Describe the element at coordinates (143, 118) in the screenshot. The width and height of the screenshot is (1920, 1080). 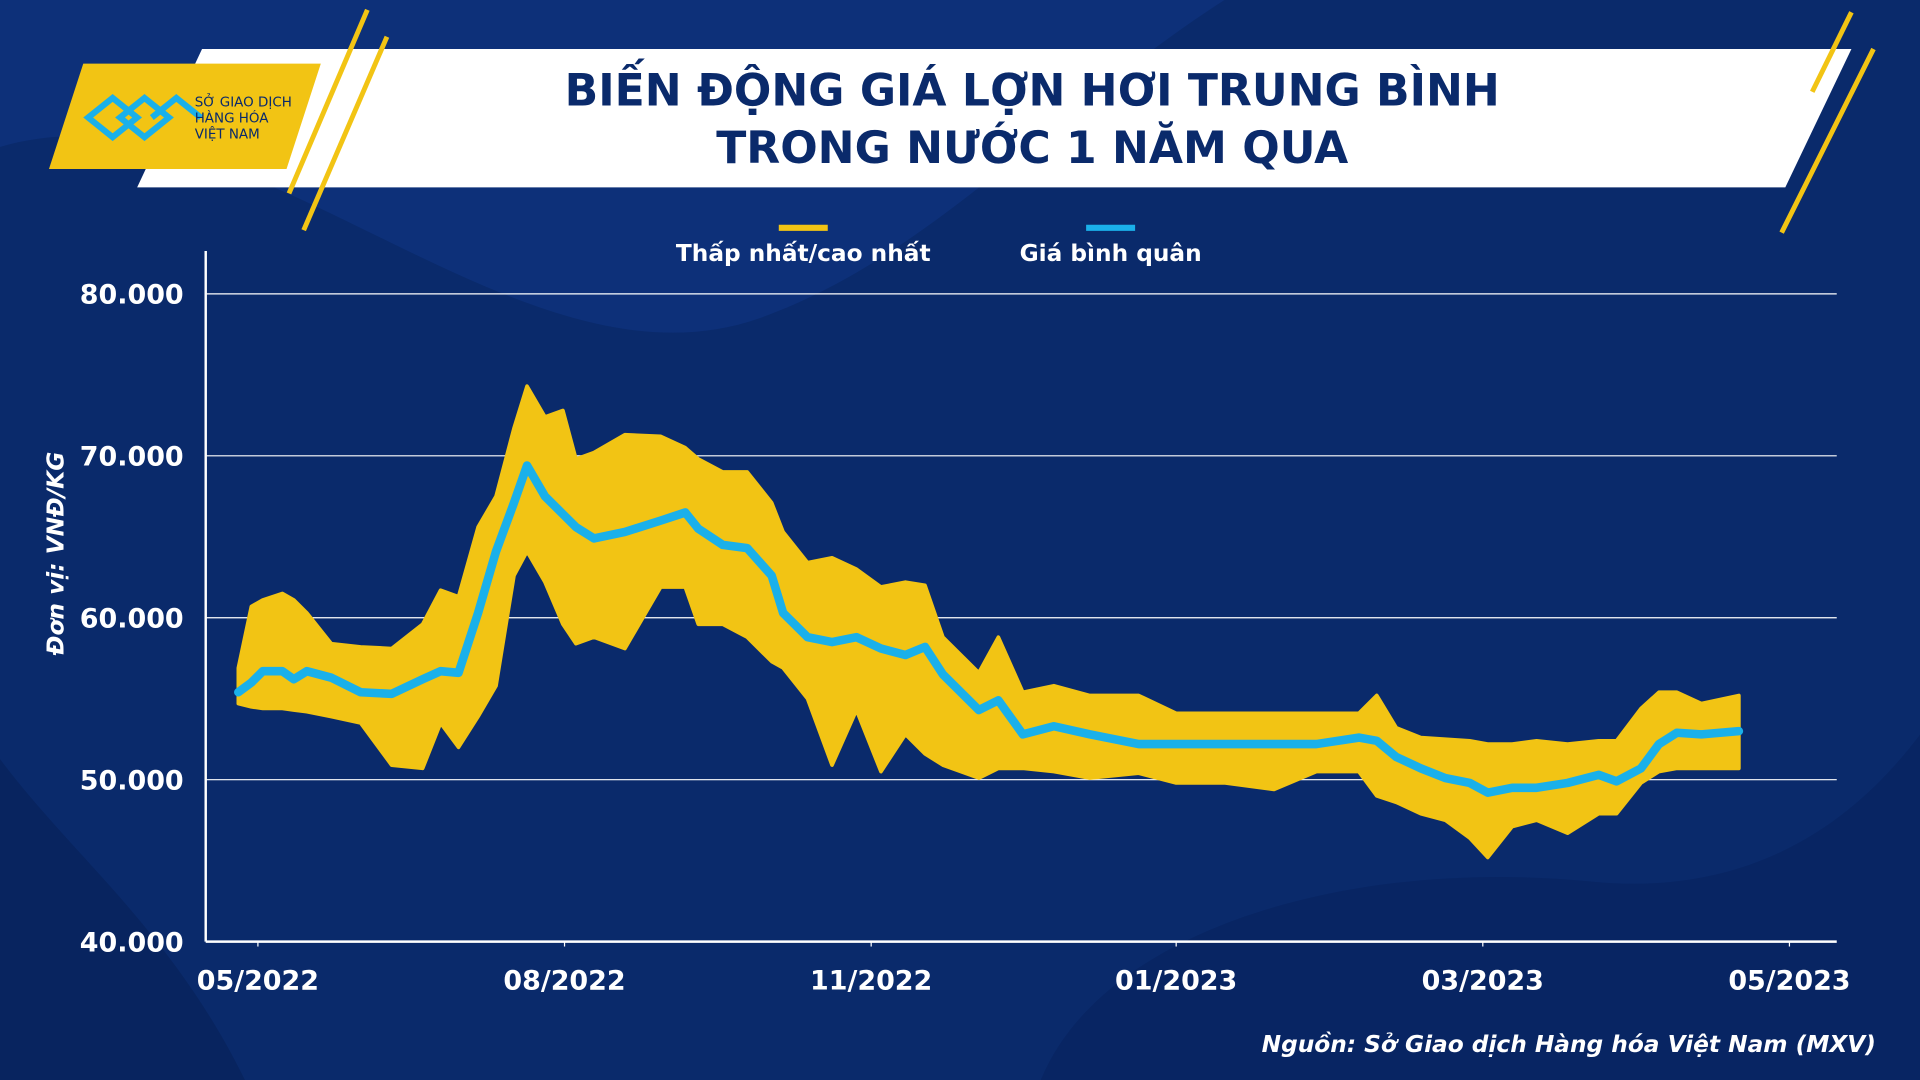
I see `logo-mark` at that location.